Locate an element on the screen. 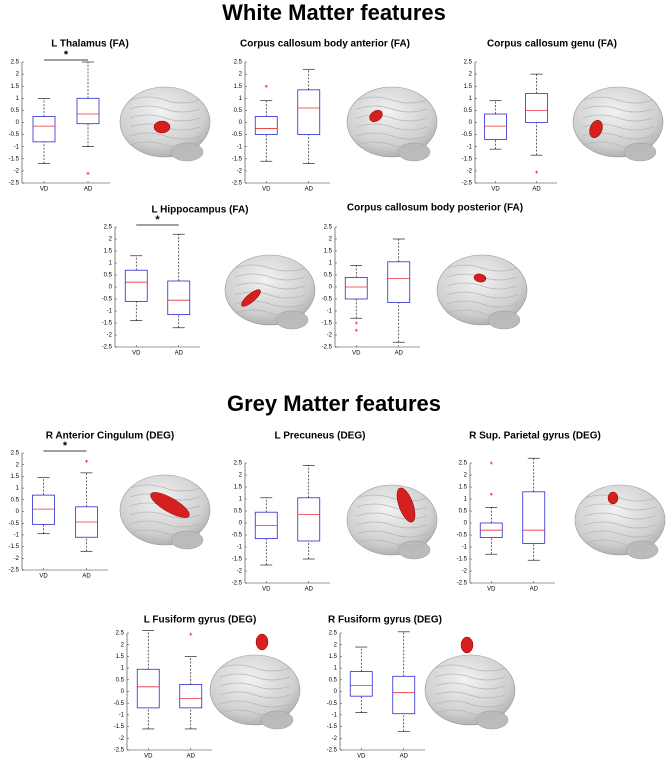  section-title: White Matter features is located at coordinates (334, 12).